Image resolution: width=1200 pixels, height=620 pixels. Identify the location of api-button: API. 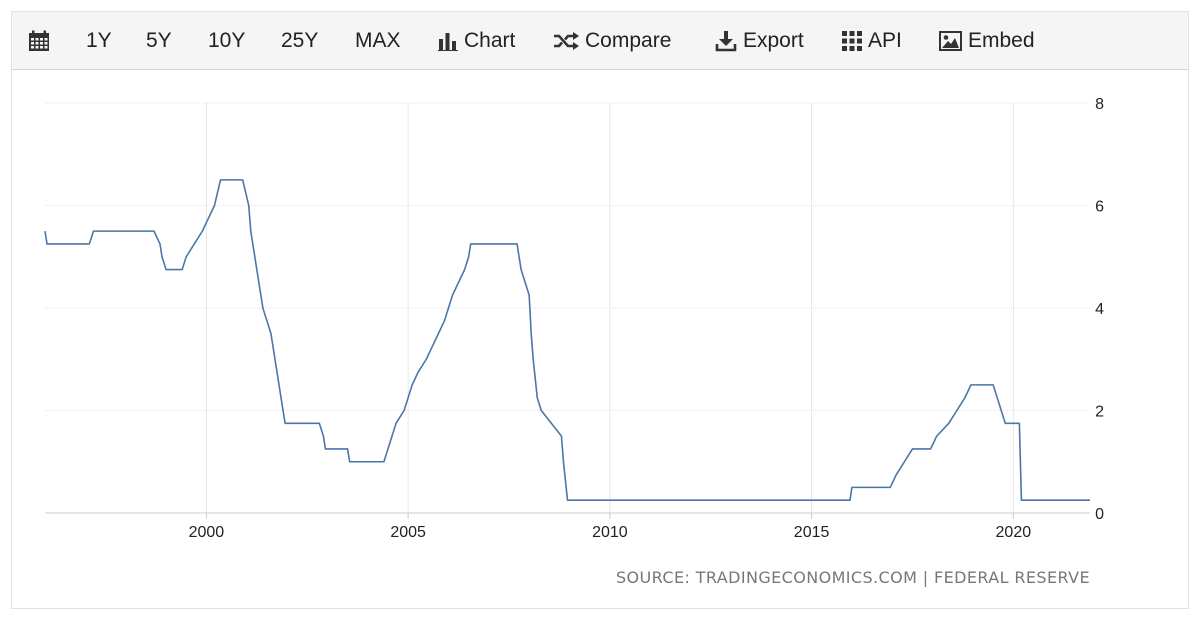
(872, 41).